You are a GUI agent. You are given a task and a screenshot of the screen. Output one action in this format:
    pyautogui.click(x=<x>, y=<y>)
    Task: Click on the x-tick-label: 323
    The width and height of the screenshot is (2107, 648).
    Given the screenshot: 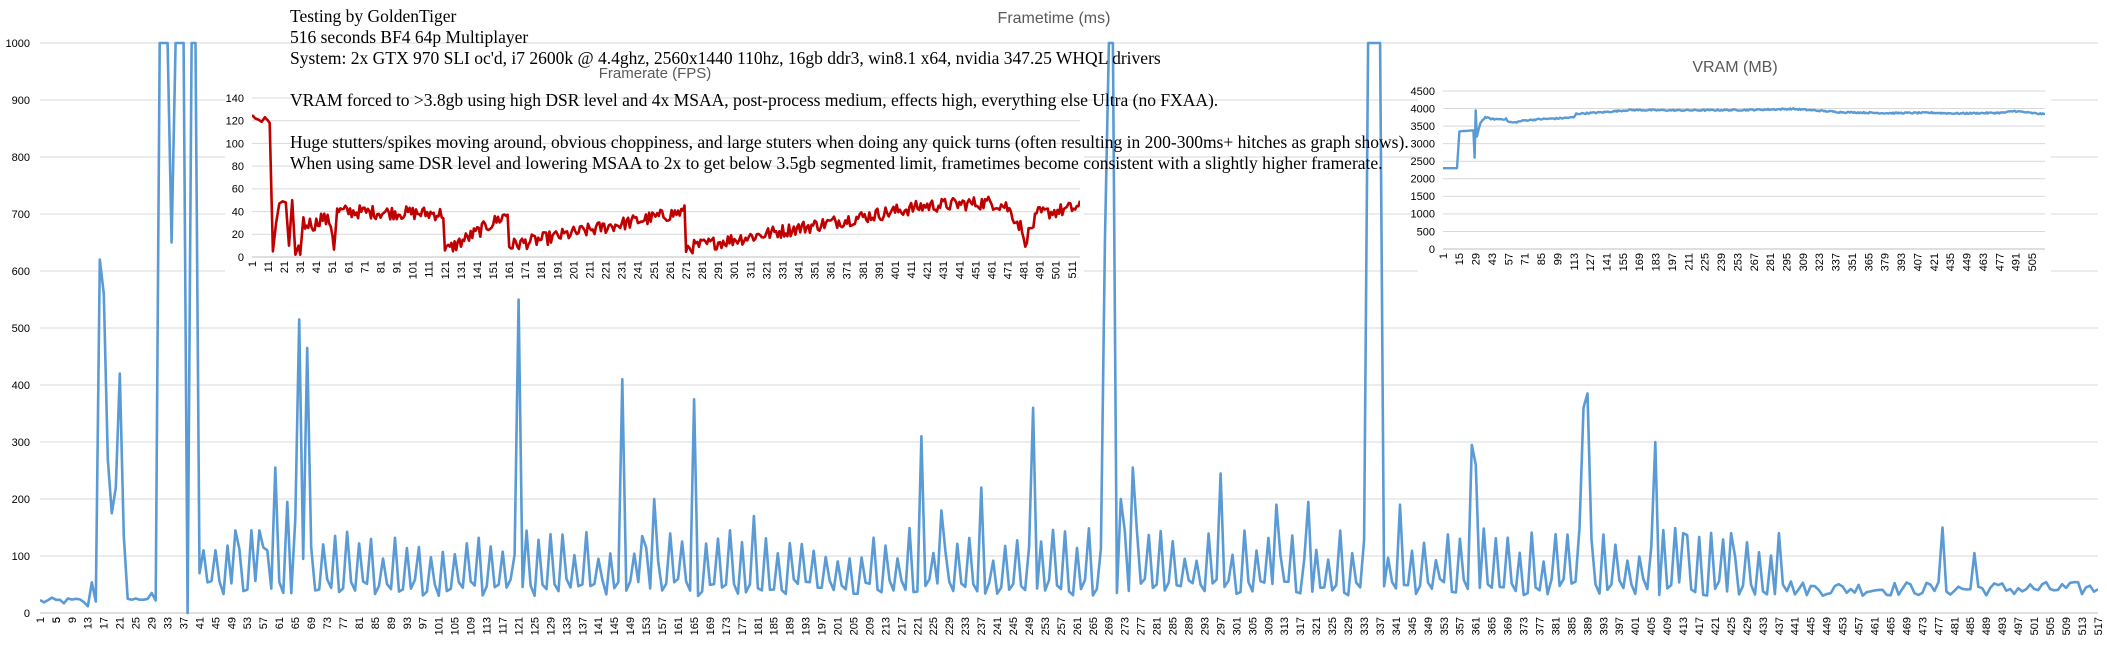 What is the action you would take?
    pyautogui.click(x=1820, y=262)
    